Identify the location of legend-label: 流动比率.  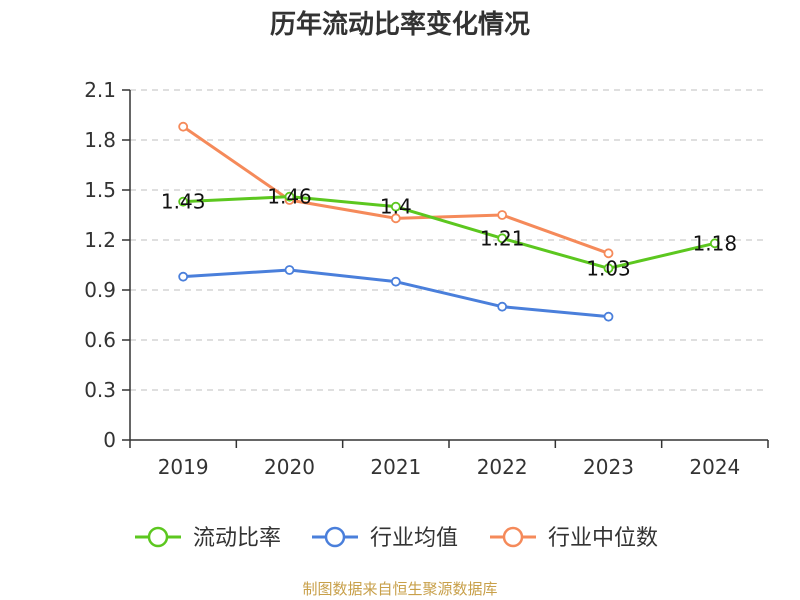
(237, 538).